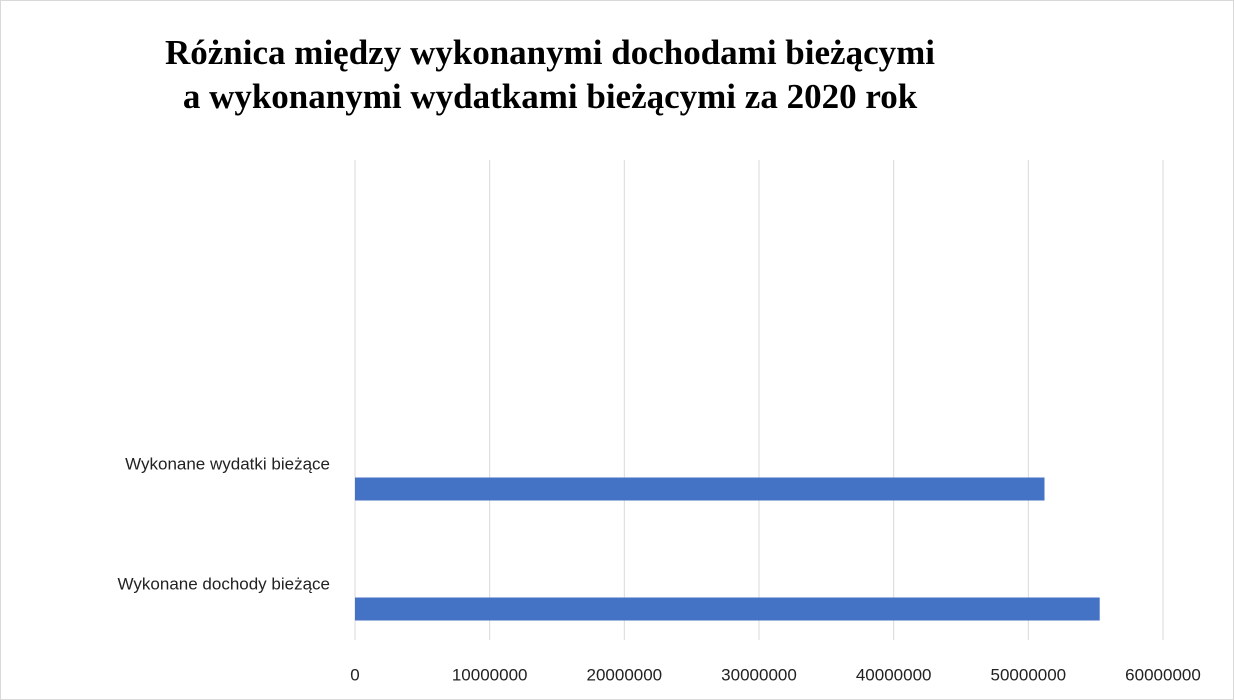 The image size is (1234, 700). What do you see at coordinates (1163, 674) in the screenshot?
I see `x-tick-label: 60000000` at bounding box center [1163, 674].